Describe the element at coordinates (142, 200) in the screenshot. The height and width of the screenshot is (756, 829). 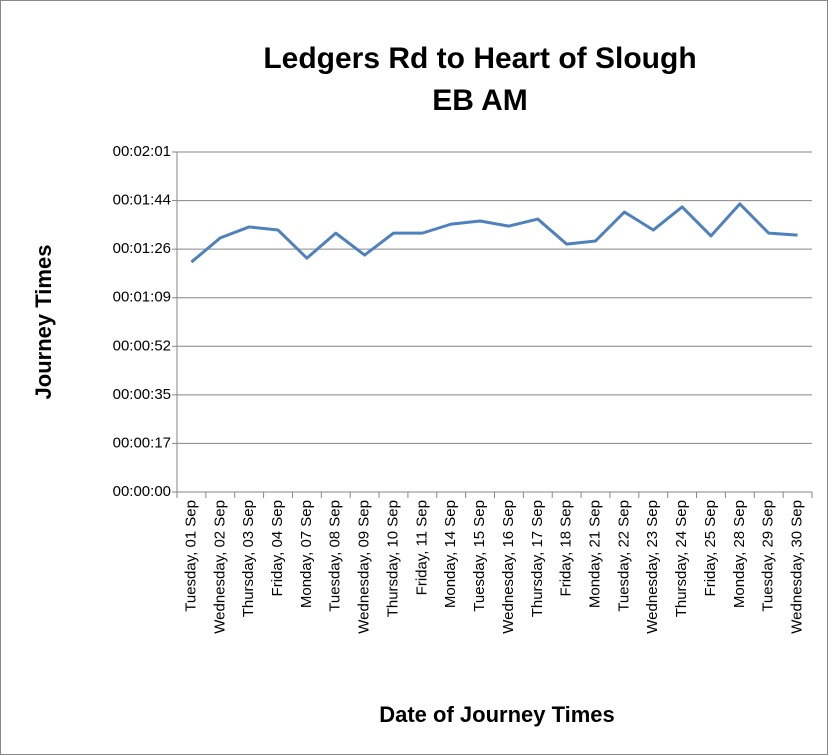
I see `y-tick-label: 00:01:44` at that location.